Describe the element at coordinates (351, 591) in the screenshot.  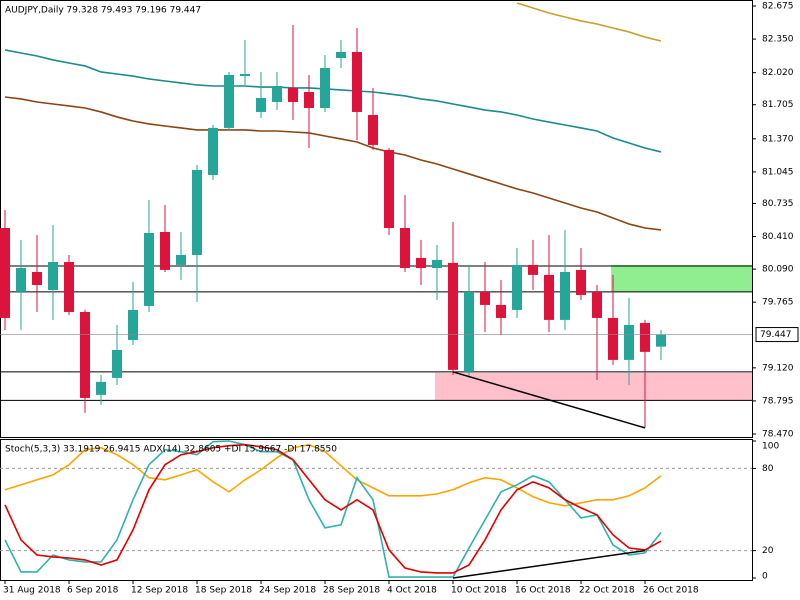
I see `x-tick-label: 28 Sep 2018` at that location.